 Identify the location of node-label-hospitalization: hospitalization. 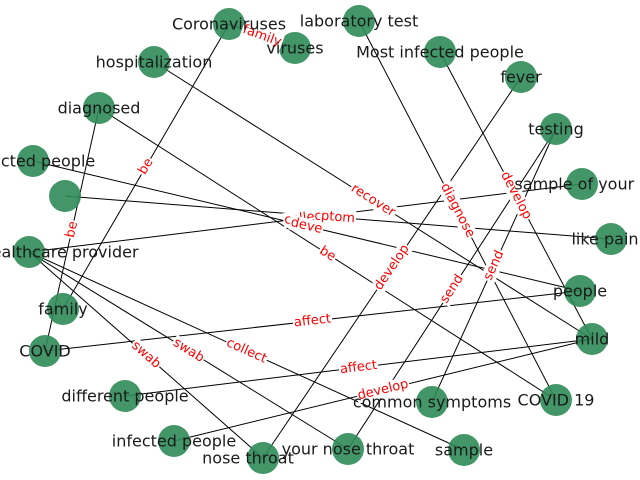
(154, 62).